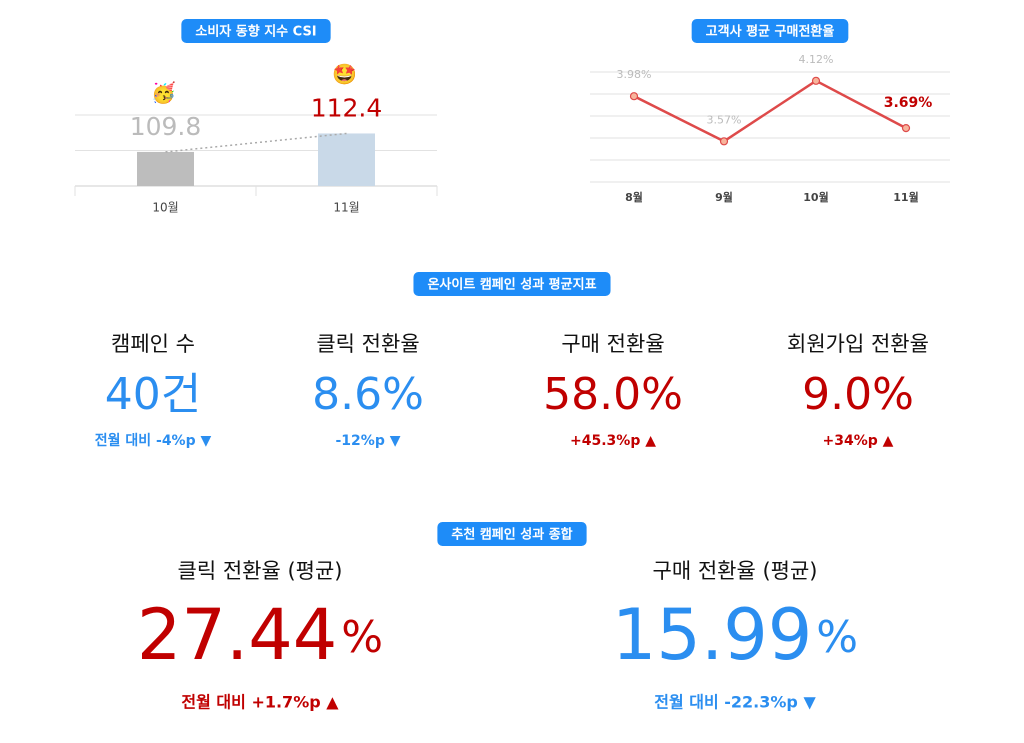 This screenshot has height=743, width=1024. I want to click on summary-value: 15.99%, so click(735, 635).